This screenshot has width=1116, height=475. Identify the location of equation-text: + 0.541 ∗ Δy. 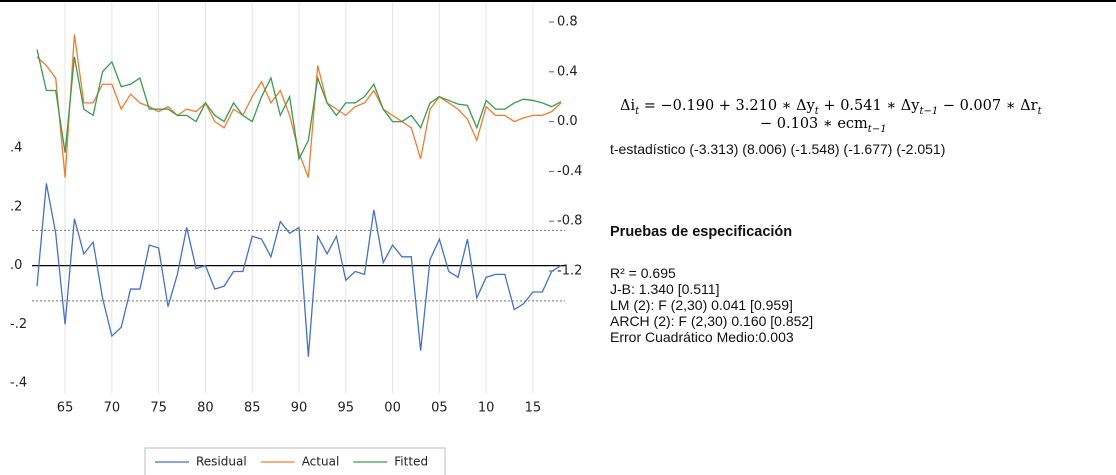
(869, 106).